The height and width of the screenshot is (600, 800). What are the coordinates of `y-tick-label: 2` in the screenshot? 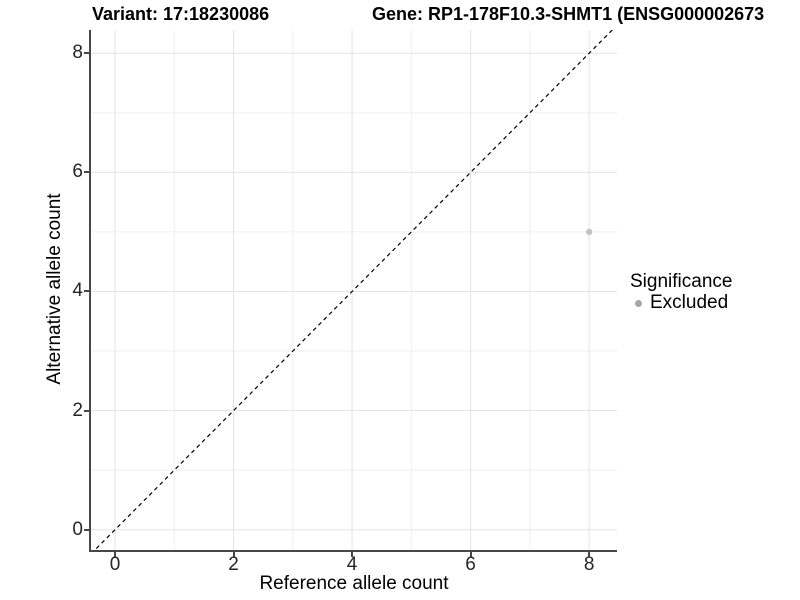 It's located at (77, 410).